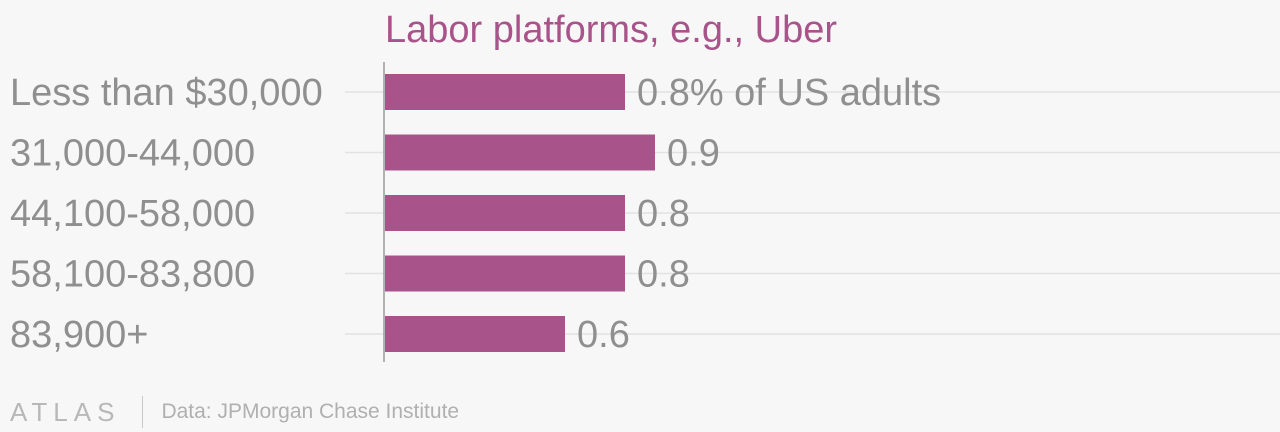 Image resolution: width=1280 pixels, height=432 pixels. I want to click on footer-divider, so click(143, 412).